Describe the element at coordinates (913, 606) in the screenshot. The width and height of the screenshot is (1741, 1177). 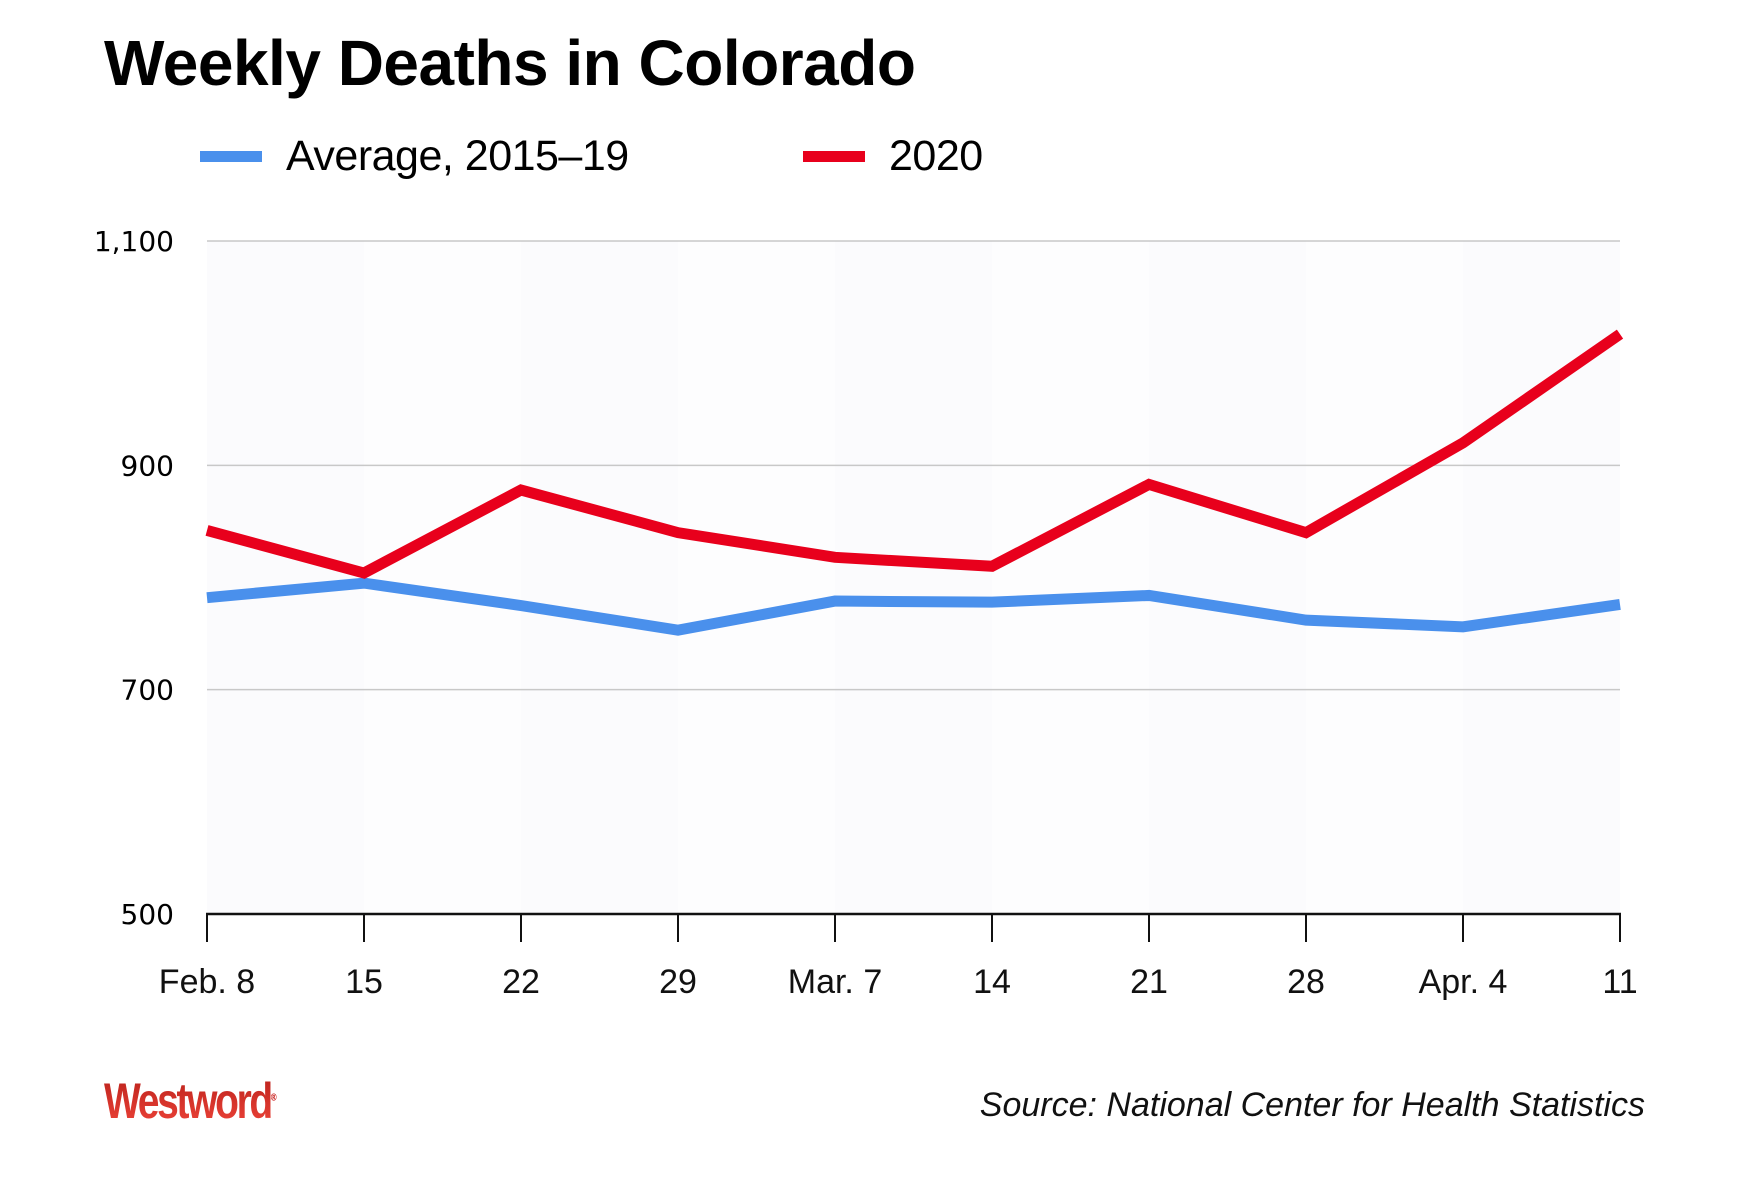
I see `series-line-average` at that location.